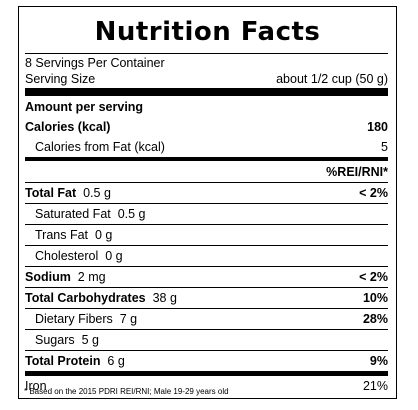 The image size is (418, 410). Describe the element at coordinates (357, 172) in the screenshot. I see `rei-header: %REI/RNI*` at that location.